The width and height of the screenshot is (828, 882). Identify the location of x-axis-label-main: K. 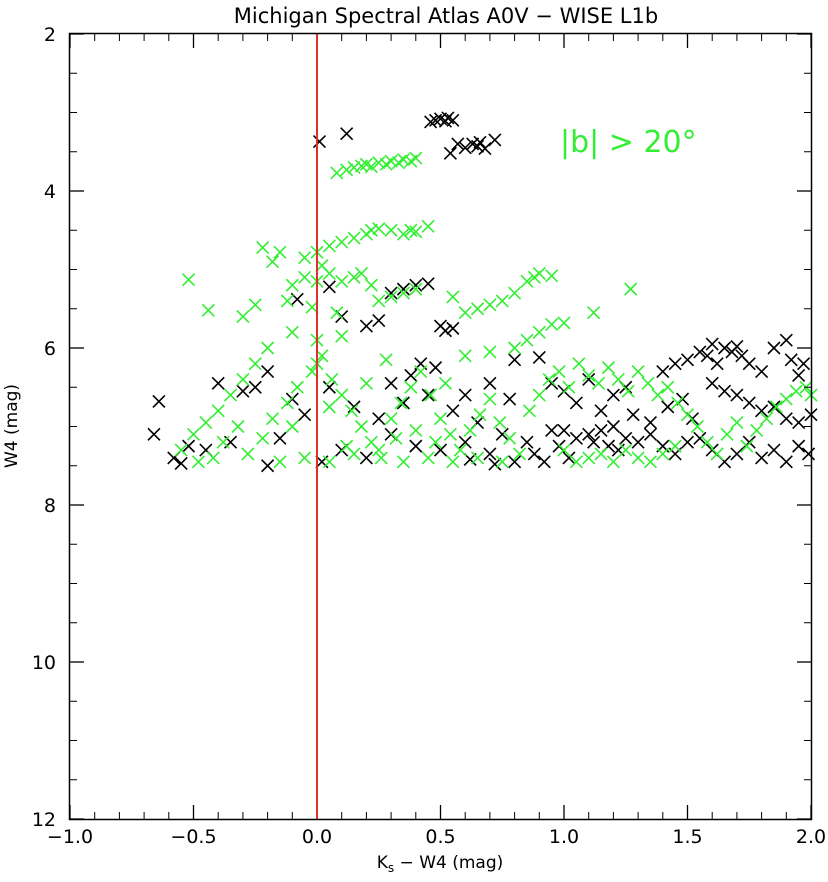
(383, 863).